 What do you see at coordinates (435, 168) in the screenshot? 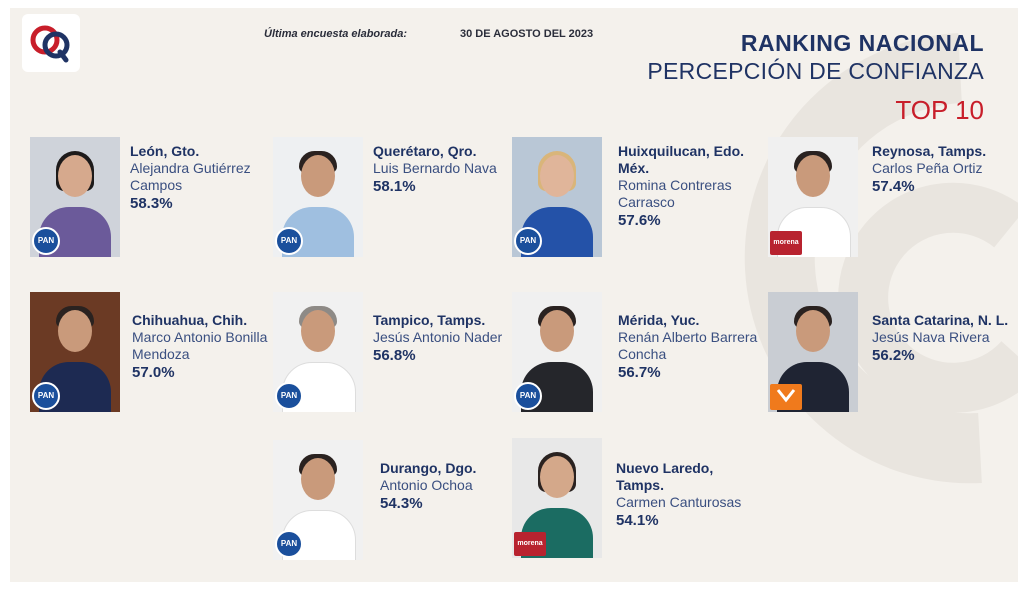
I see `card-name: Luis Bernardo Nava` at bounding box center [435, 168].